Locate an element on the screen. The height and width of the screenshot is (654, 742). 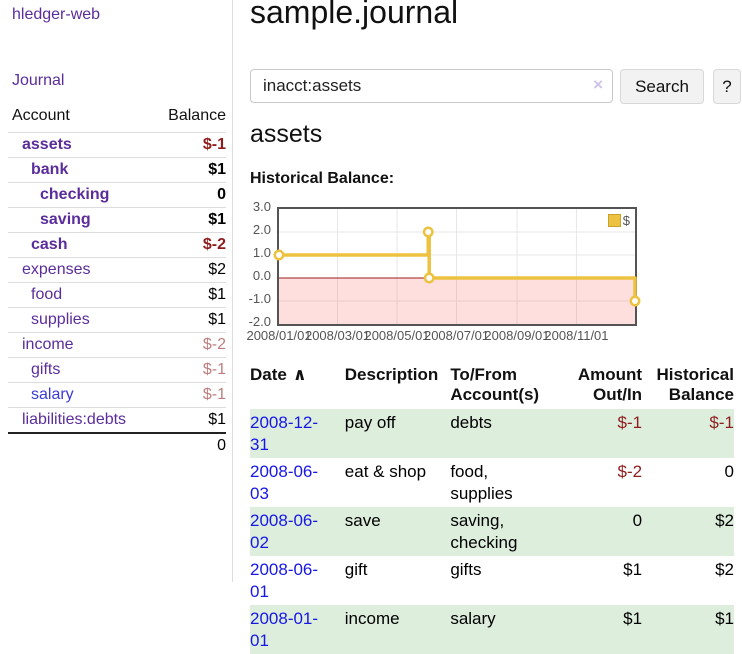
account-link-assets: assets is located at coordinates (47, 144).